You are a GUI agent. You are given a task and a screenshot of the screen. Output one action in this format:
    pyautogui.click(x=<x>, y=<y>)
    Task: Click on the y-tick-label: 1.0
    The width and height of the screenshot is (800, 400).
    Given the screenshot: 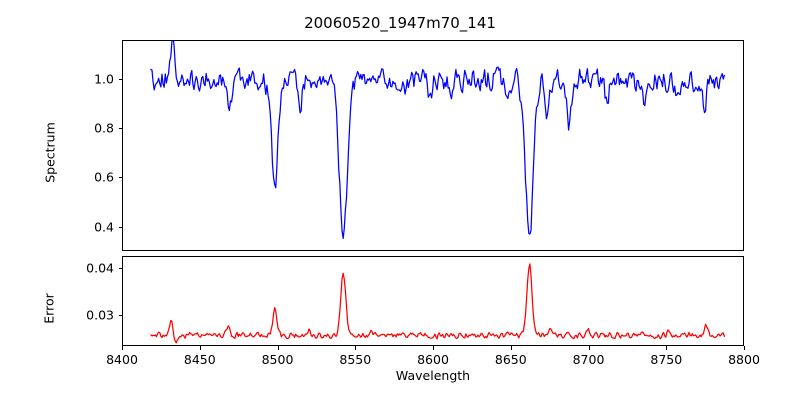 What is the action you would take?
    pyautogui.click(x=104, y=79)
    